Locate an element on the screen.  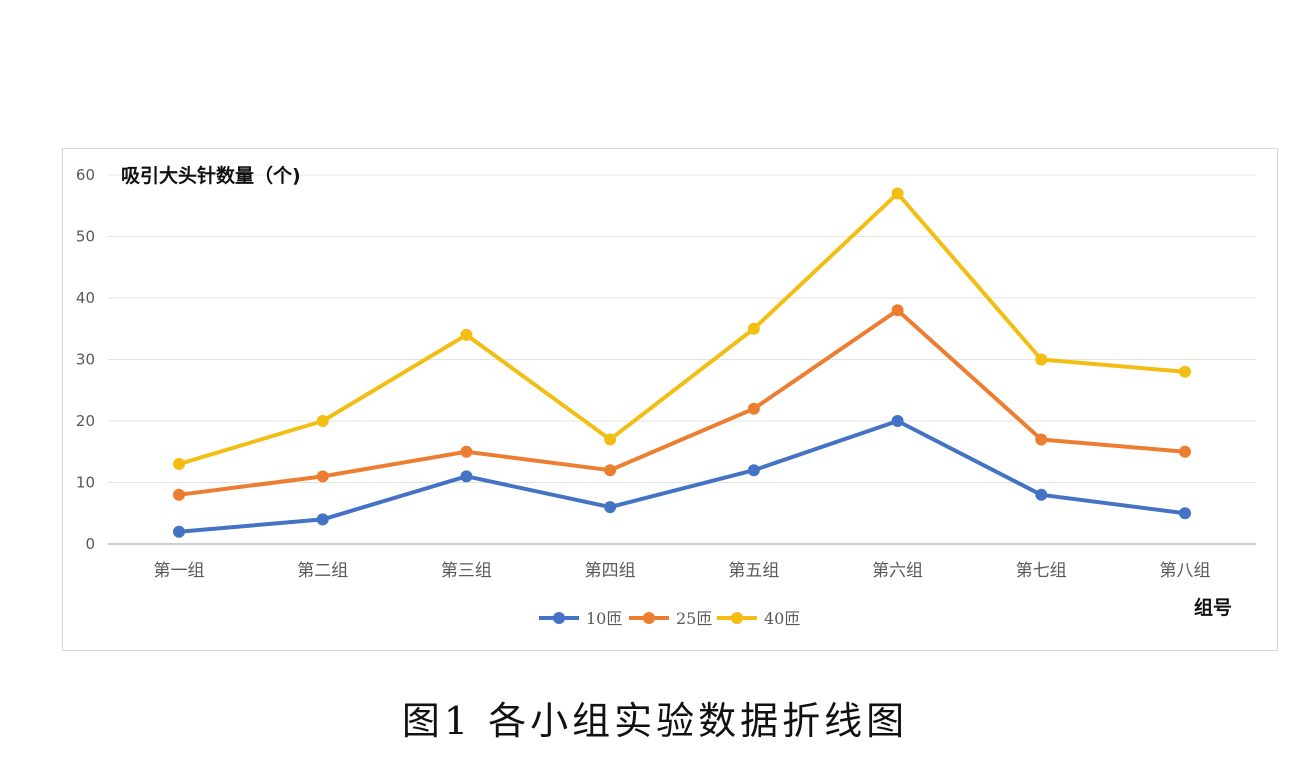
legend-label: 40匝 is located at coordinates (782, 618).